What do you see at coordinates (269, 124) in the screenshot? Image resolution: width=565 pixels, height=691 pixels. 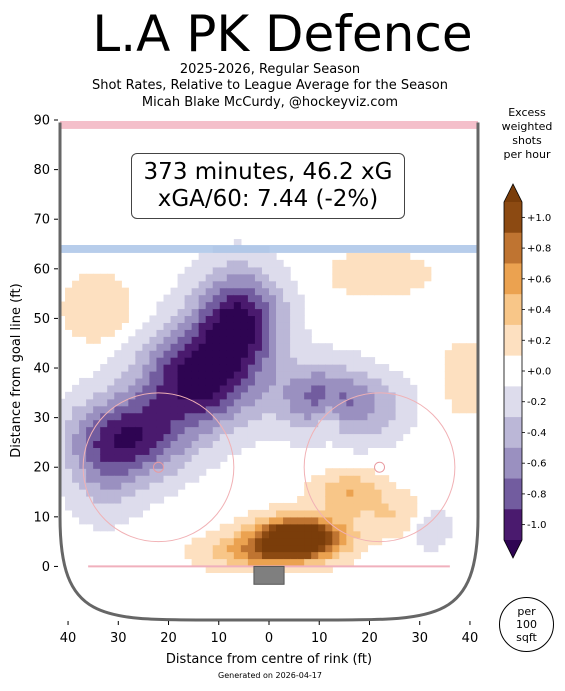 I see `red-line` at bounding box center [269, 124].